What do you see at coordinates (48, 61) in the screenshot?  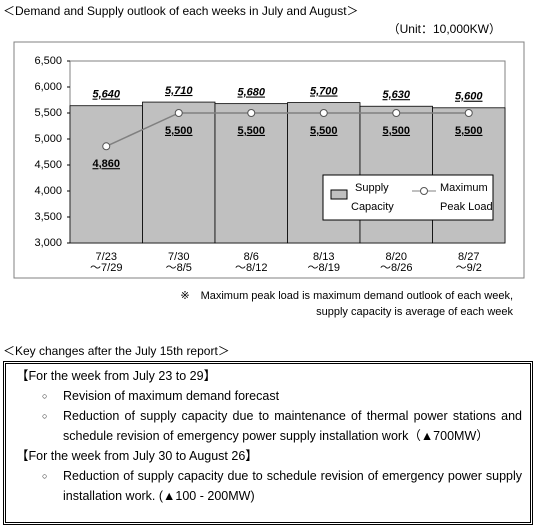 I see `y-tick-label: 6,500` at bounding box center [48, 61].